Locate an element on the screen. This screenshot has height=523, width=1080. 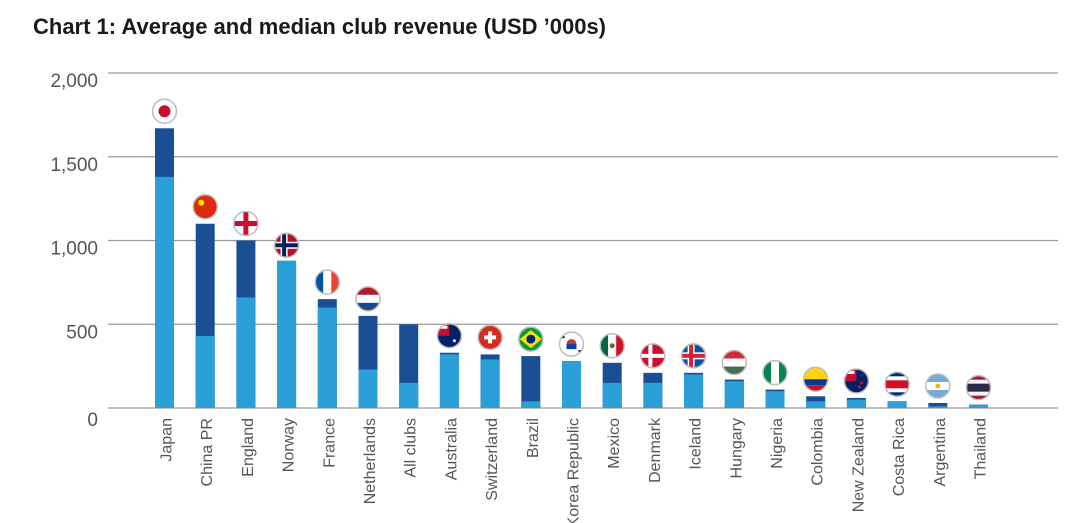
category-label: Hungary is located at coordinates (736, 448).